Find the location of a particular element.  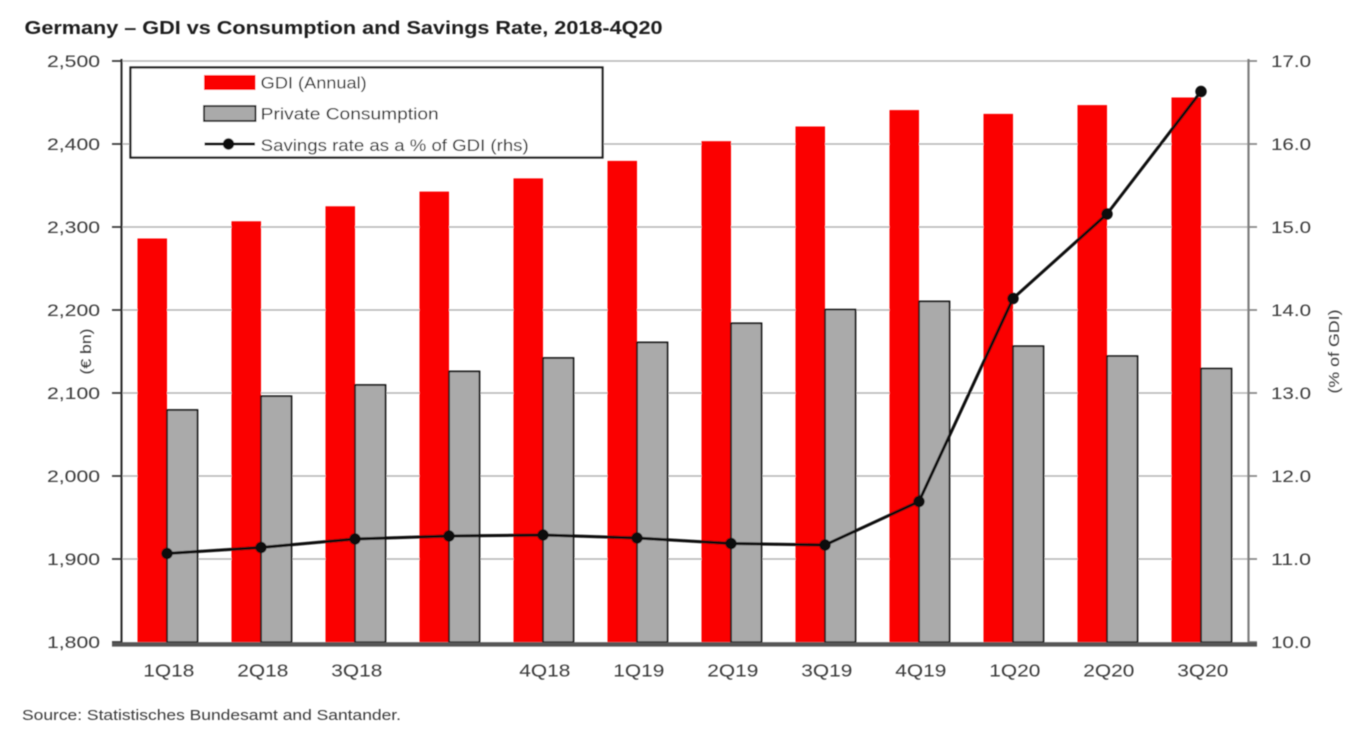

svg-text: 1,800 is located at coordinates (73, 642).